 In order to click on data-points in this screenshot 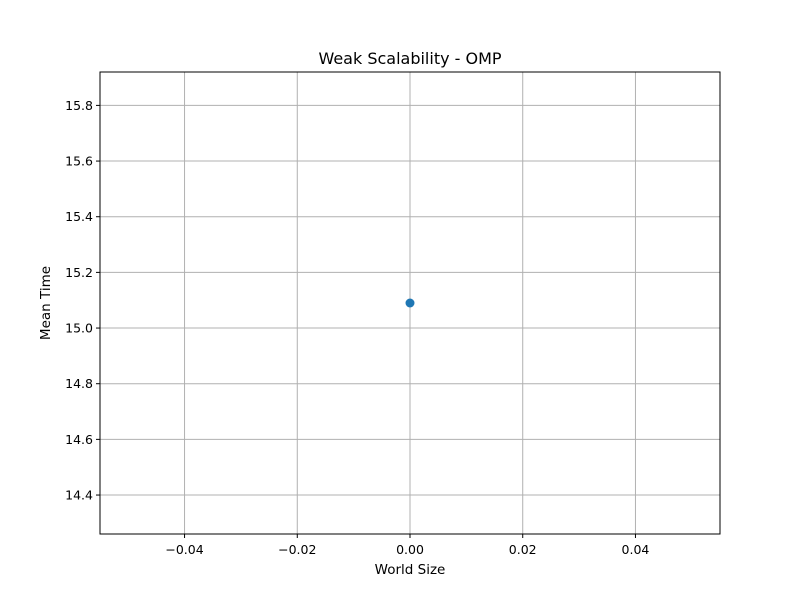, I will do `click(410, 303)`.